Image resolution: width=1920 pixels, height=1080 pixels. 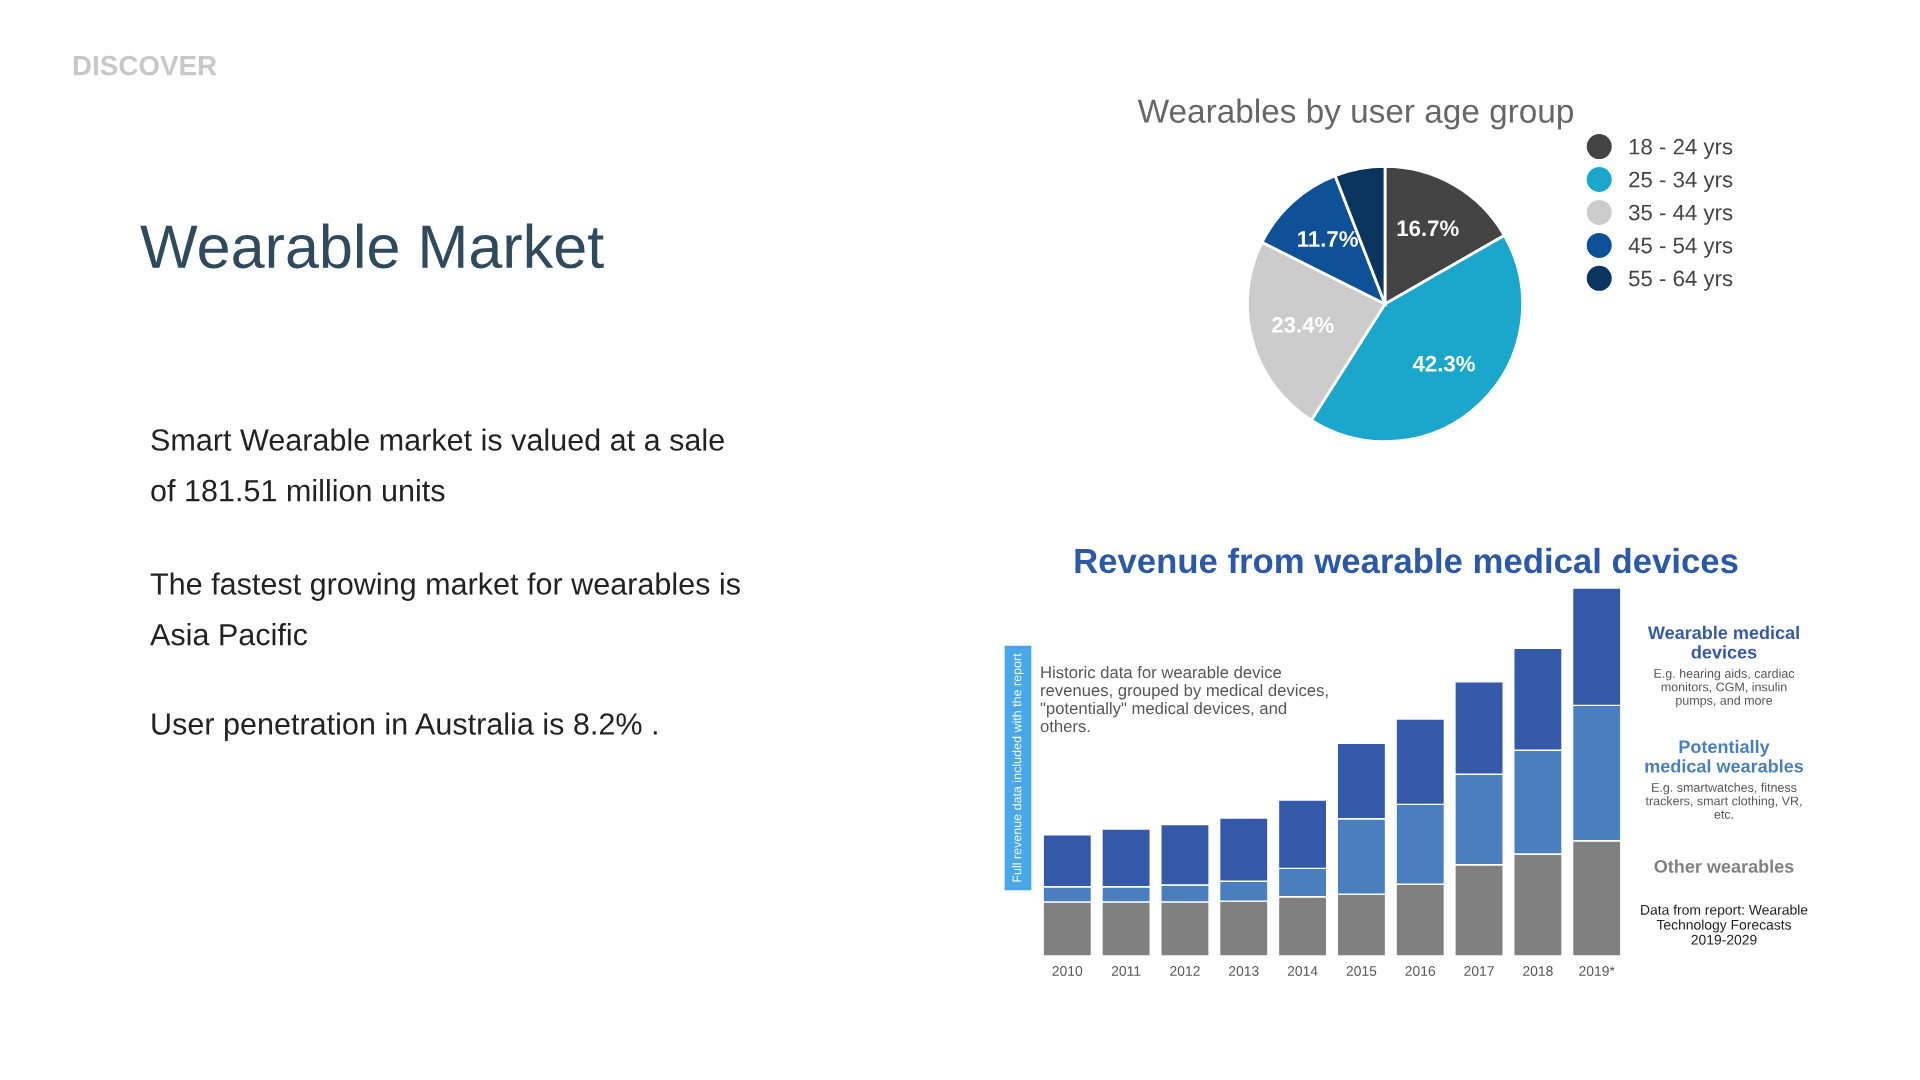 What do you see at coordinates (1428, 228) in the screenshot?
I see `data-label: 16.7%` at bounding box center [1428, 228].